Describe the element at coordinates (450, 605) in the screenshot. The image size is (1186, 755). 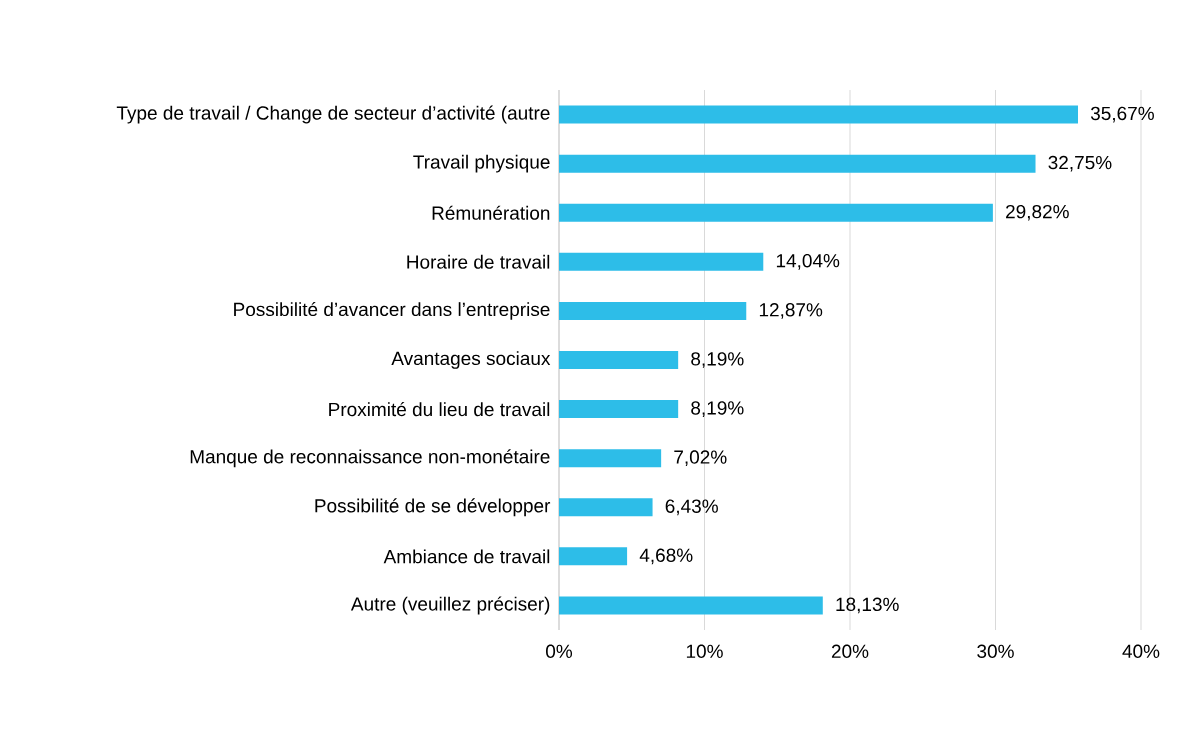
I see `y-tick-label: Autre (veuillez préciser)` at that location.